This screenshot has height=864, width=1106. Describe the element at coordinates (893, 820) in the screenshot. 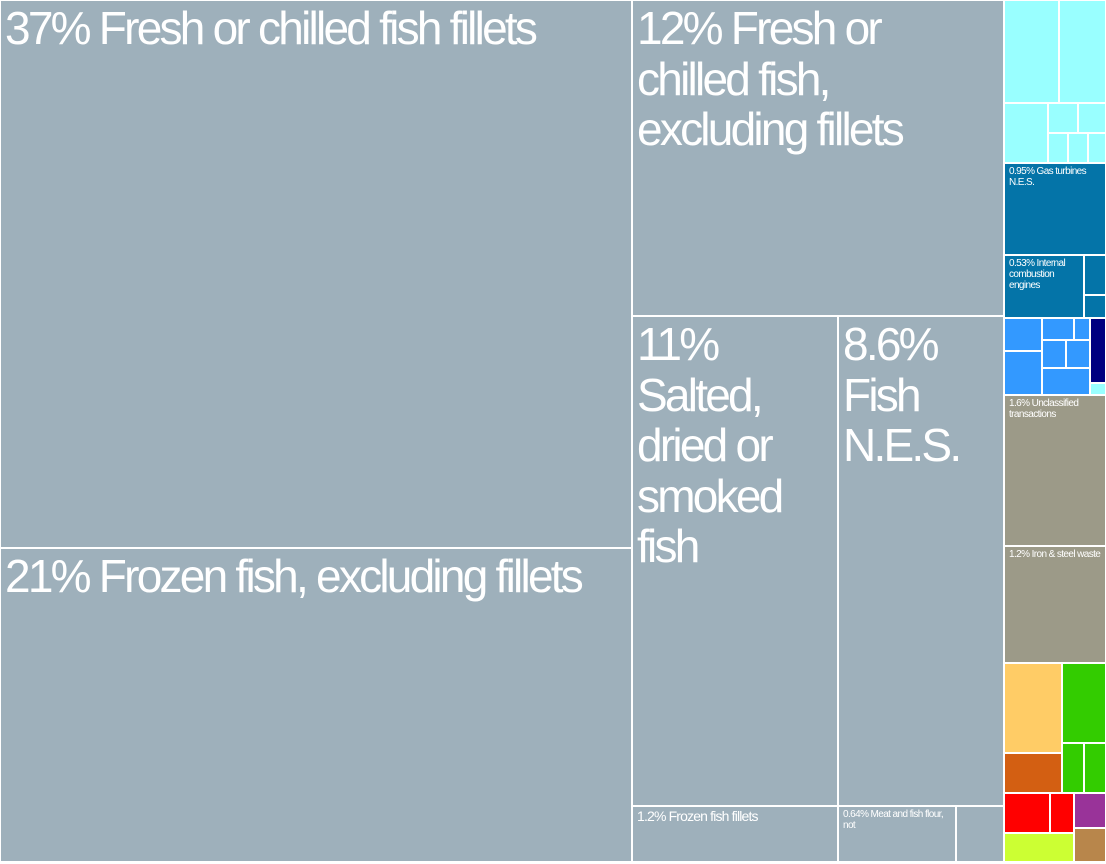

I see `tile-label: 0.64% Meat and fish flour, not` at that location.